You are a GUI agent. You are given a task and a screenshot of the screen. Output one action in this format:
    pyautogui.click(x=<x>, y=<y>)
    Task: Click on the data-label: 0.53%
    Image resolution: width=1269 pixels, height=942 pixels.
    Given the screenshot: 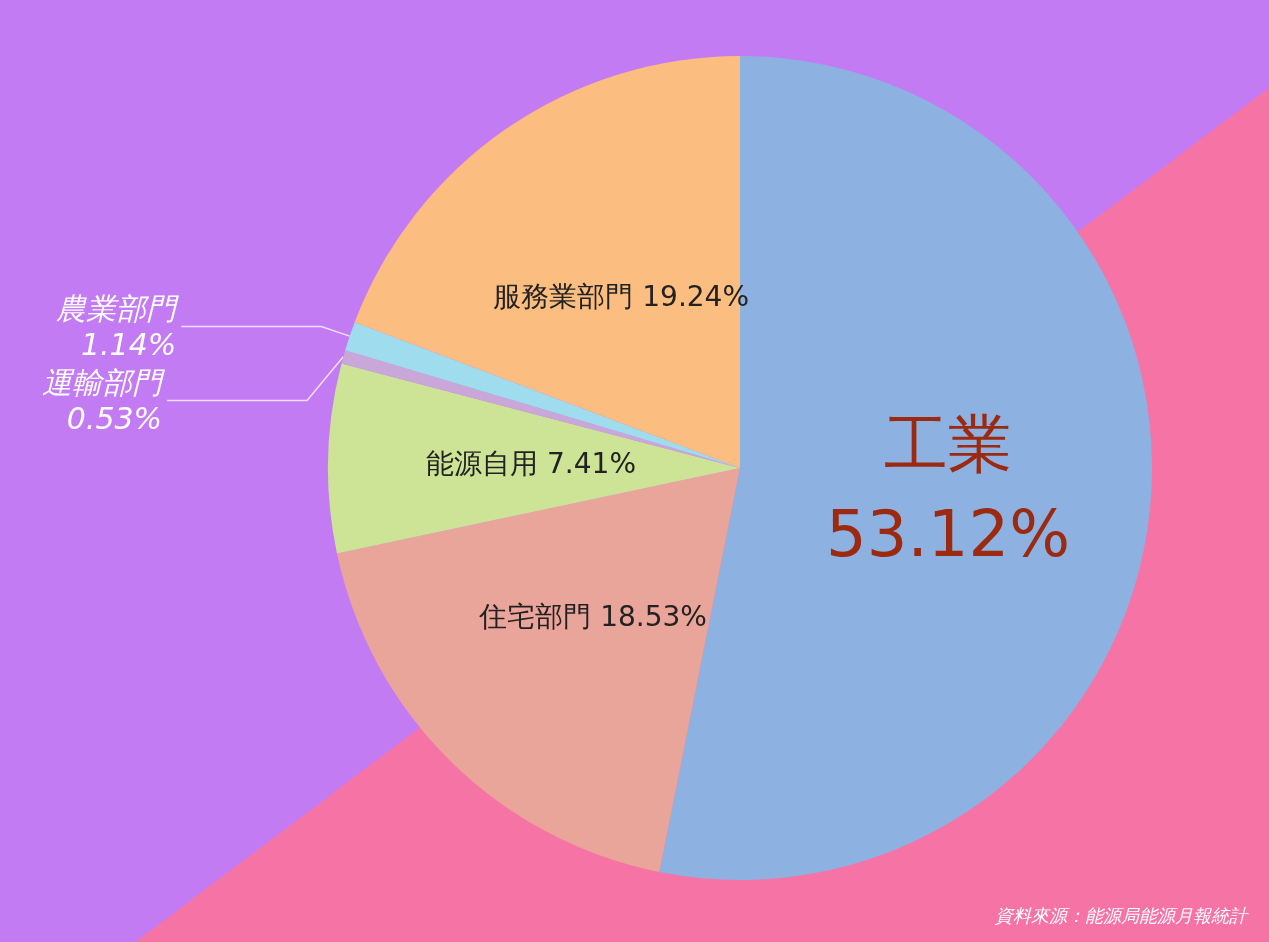 What is the action you would take?
    pyautogui.click(x=114, y=419)
    